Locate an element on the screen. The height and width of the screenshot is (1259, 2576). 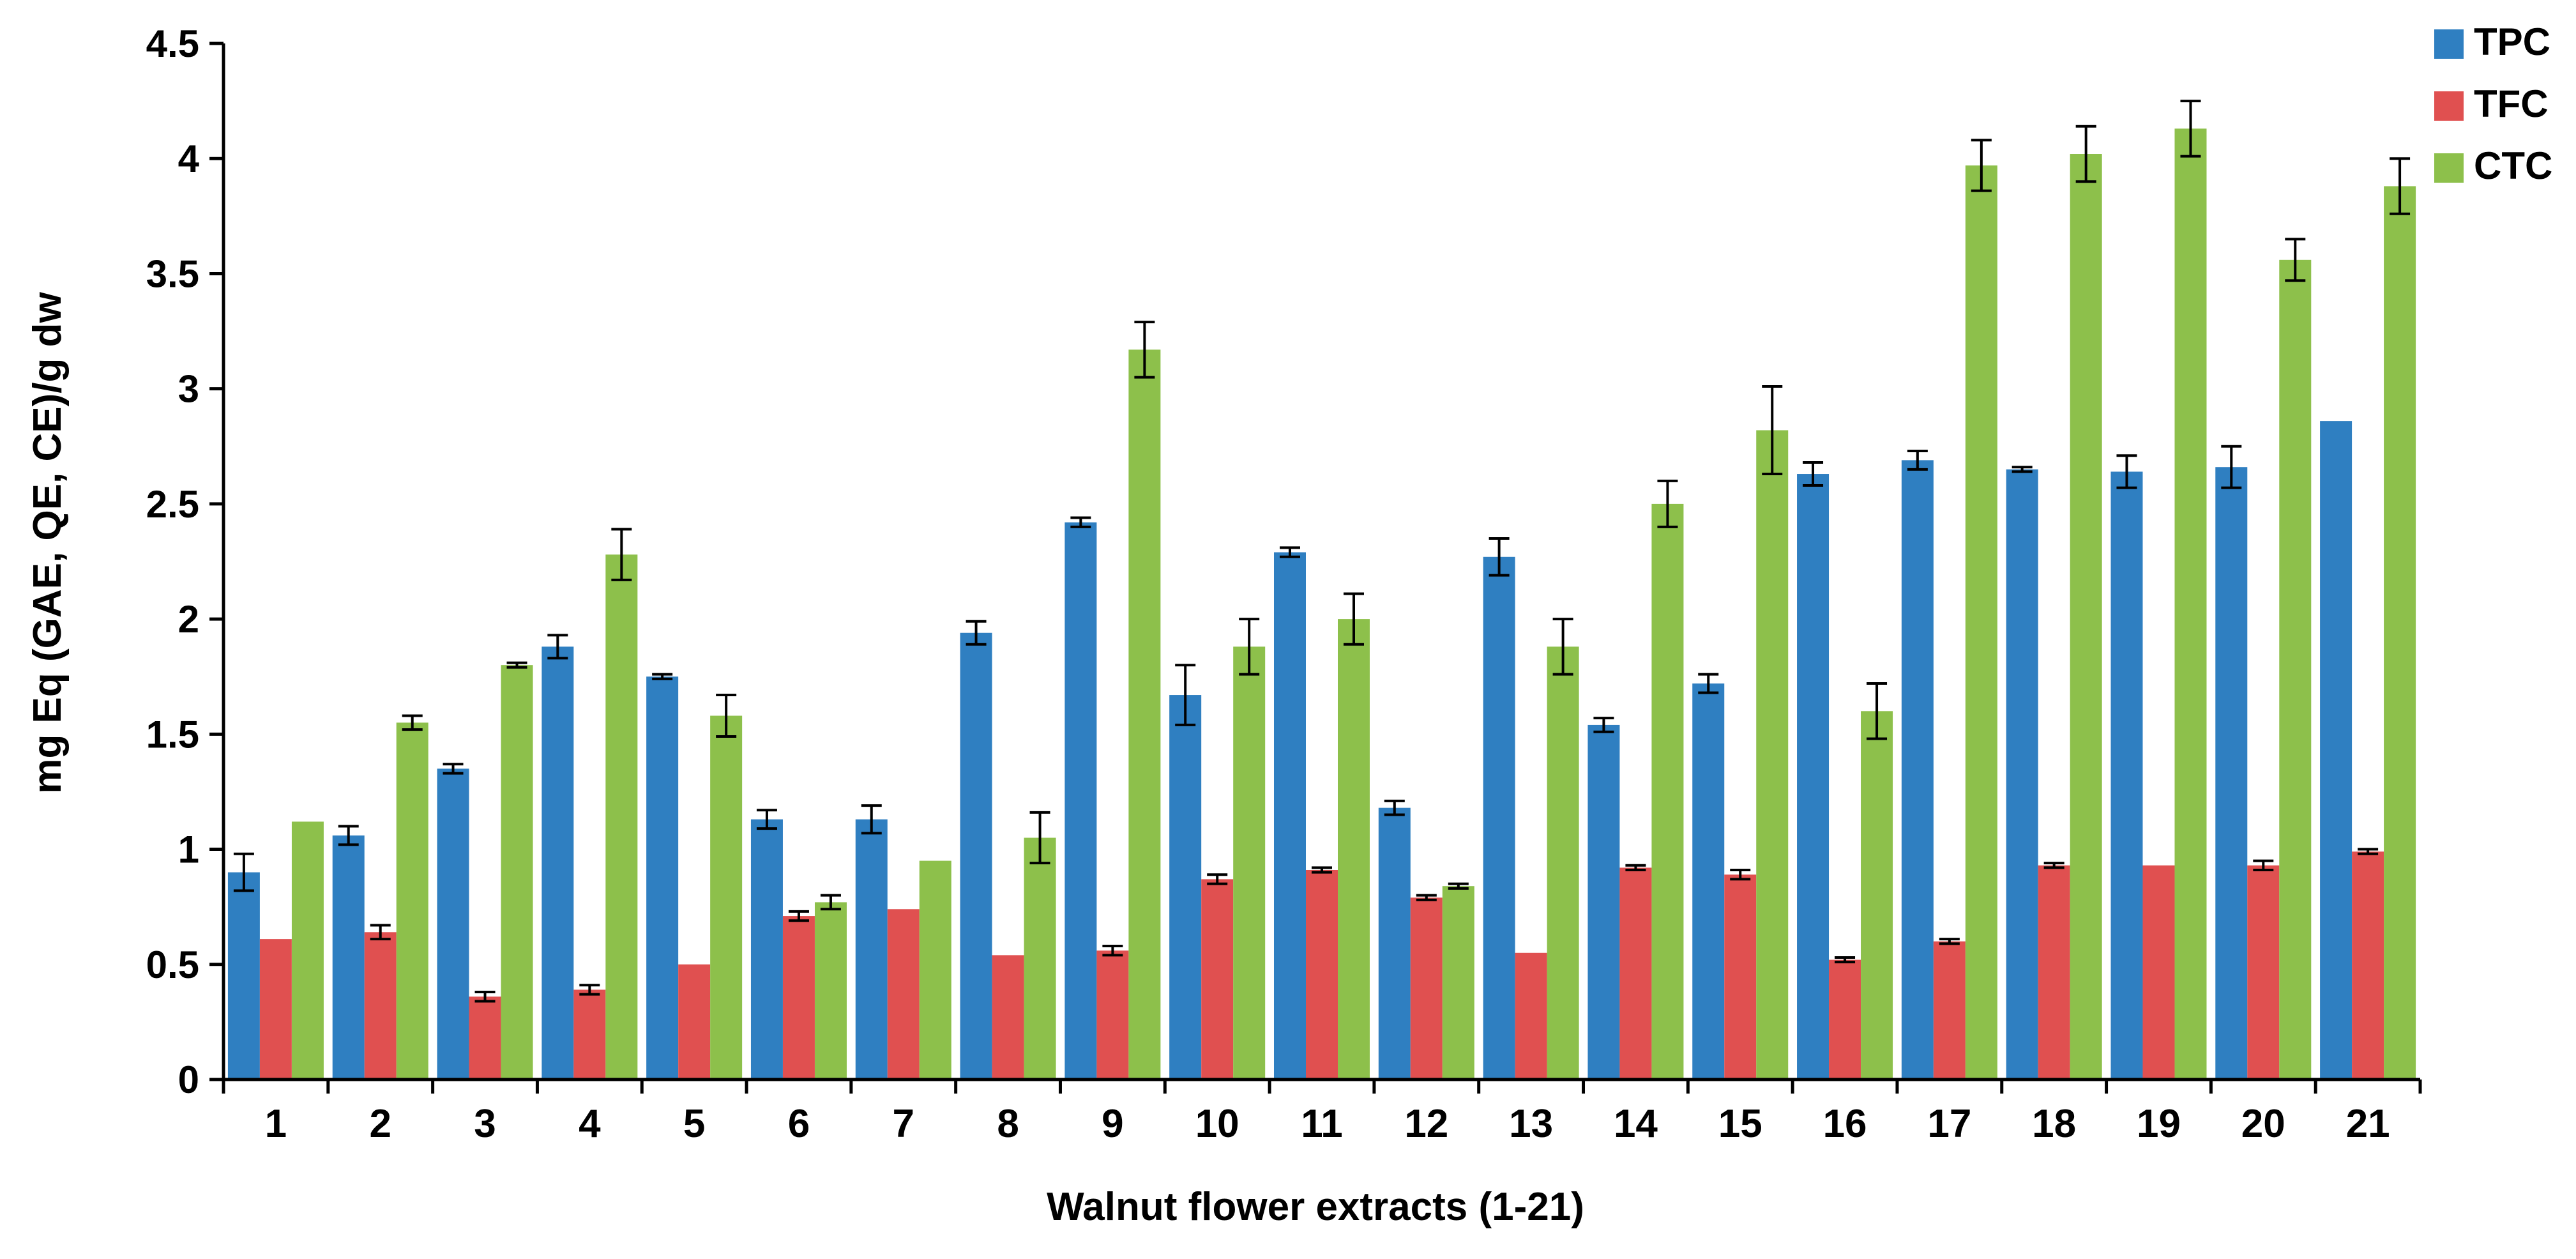
legend: TPC TFC CTC is located at coordinates (2493, 104).